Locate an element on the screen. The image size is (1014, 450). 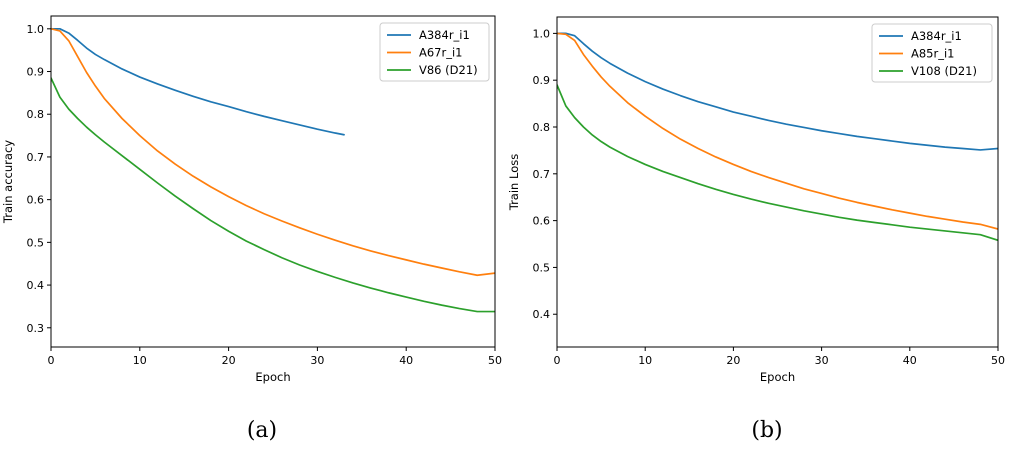
legend-entry: V108 (D21) is located at coordinates (944, 71).